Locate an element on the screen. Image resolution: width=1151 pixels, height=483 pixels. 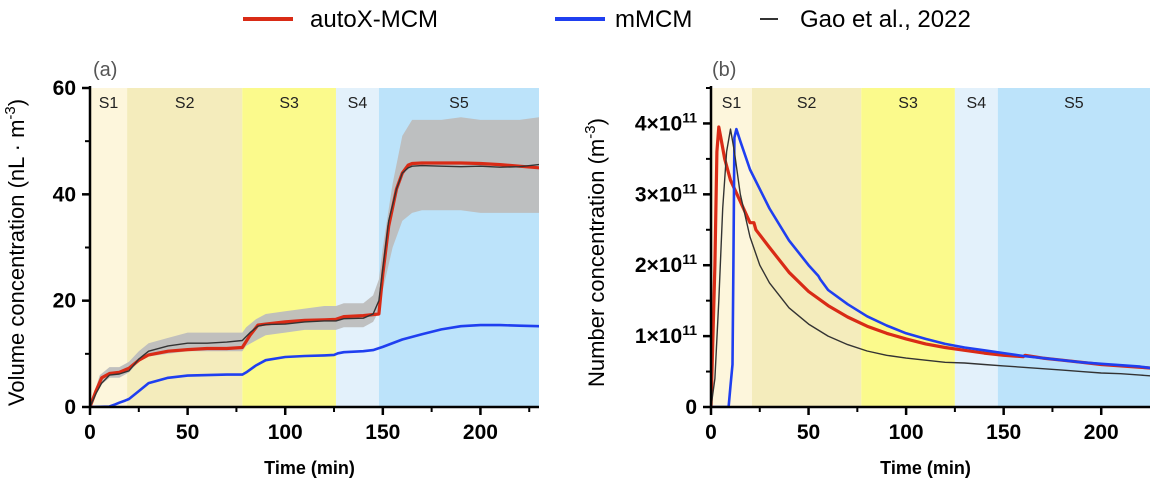
panel-label: (b) is located at coordinates (724, 70).